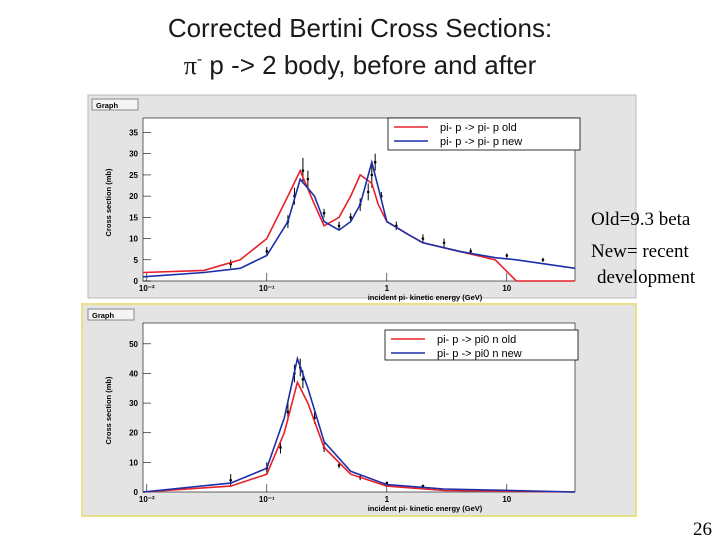 The image size is (720, 540). What do you see at coordinates (360, 28) in the screenshot?
I see `slide-title: Corrected Bertini Cross Sections:` at bounding box center [360, 28].